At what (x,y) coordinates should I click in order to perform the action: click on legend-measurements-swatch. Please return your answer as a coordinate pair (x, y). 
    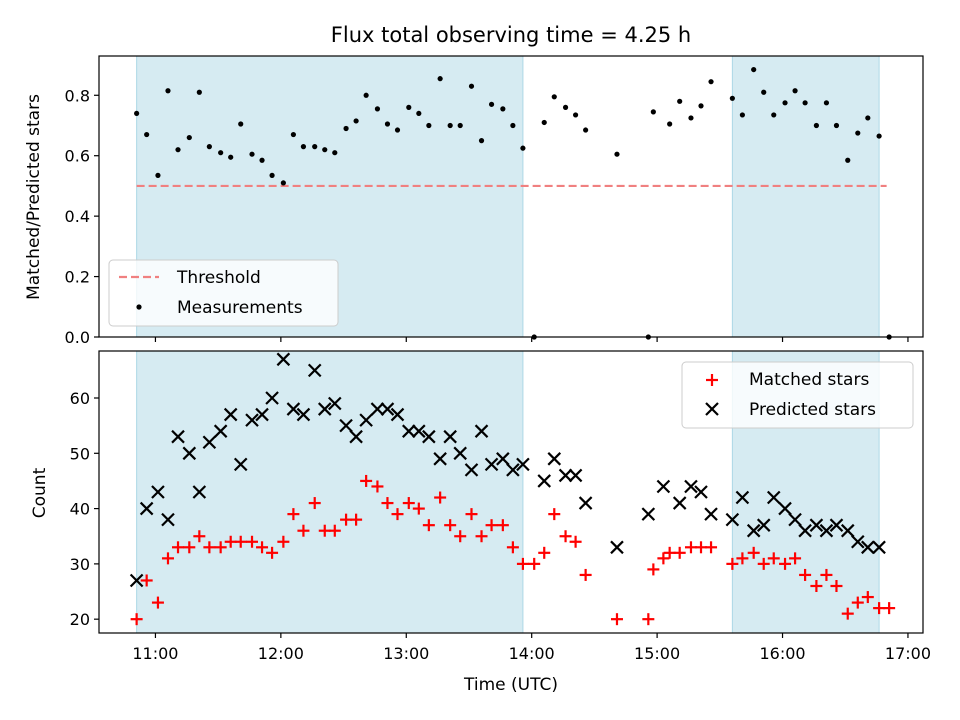
    Looking at the image, I should click on (139, 307).